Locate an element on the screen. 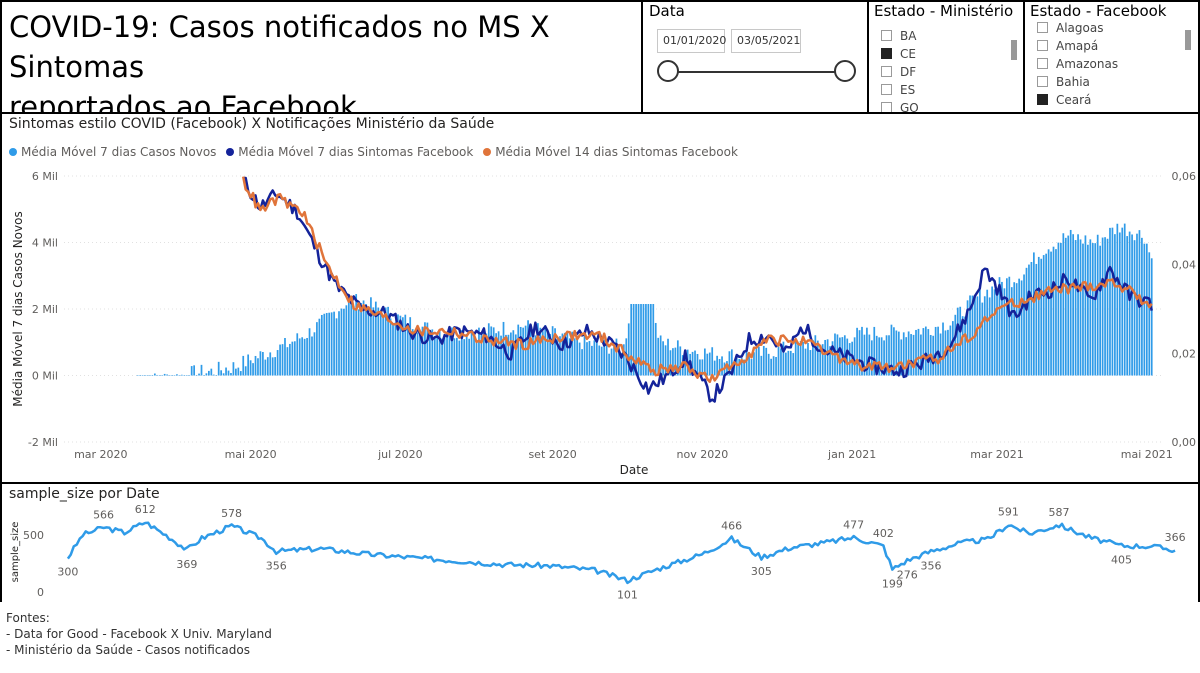  x-tick-label: nov 2020 is located at coordinates (703, 454).